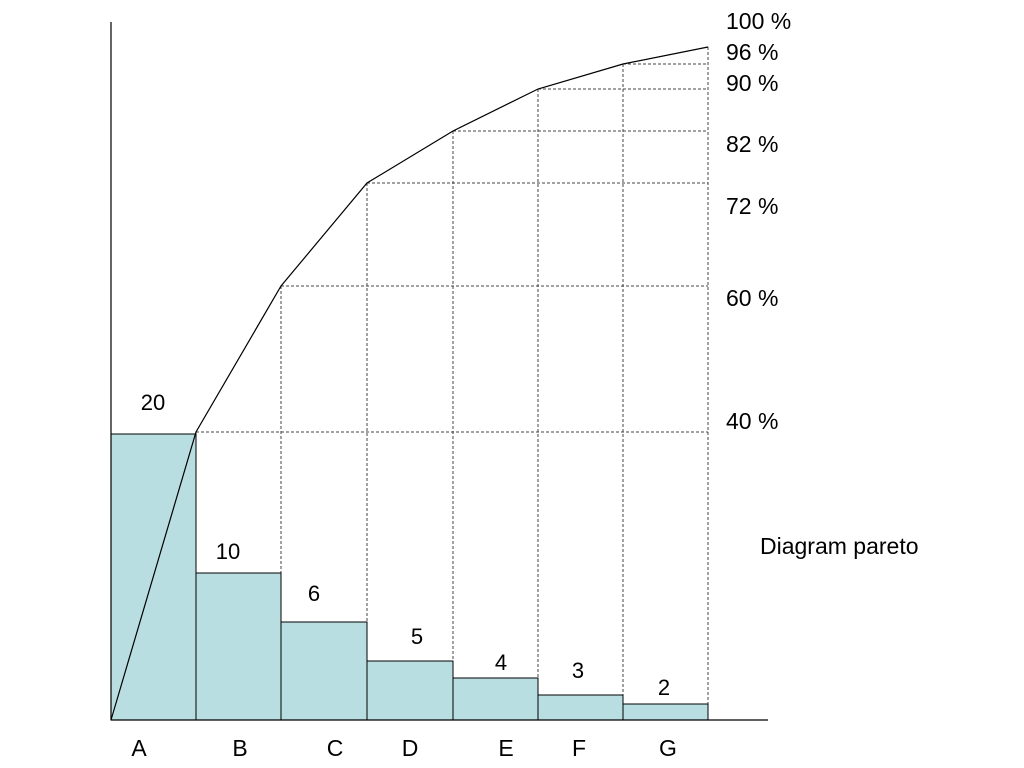 The image size is (1024, 768). Describe the element at coordinates (417, 636) in the screenshot. I see `value-label: 5` at that location.